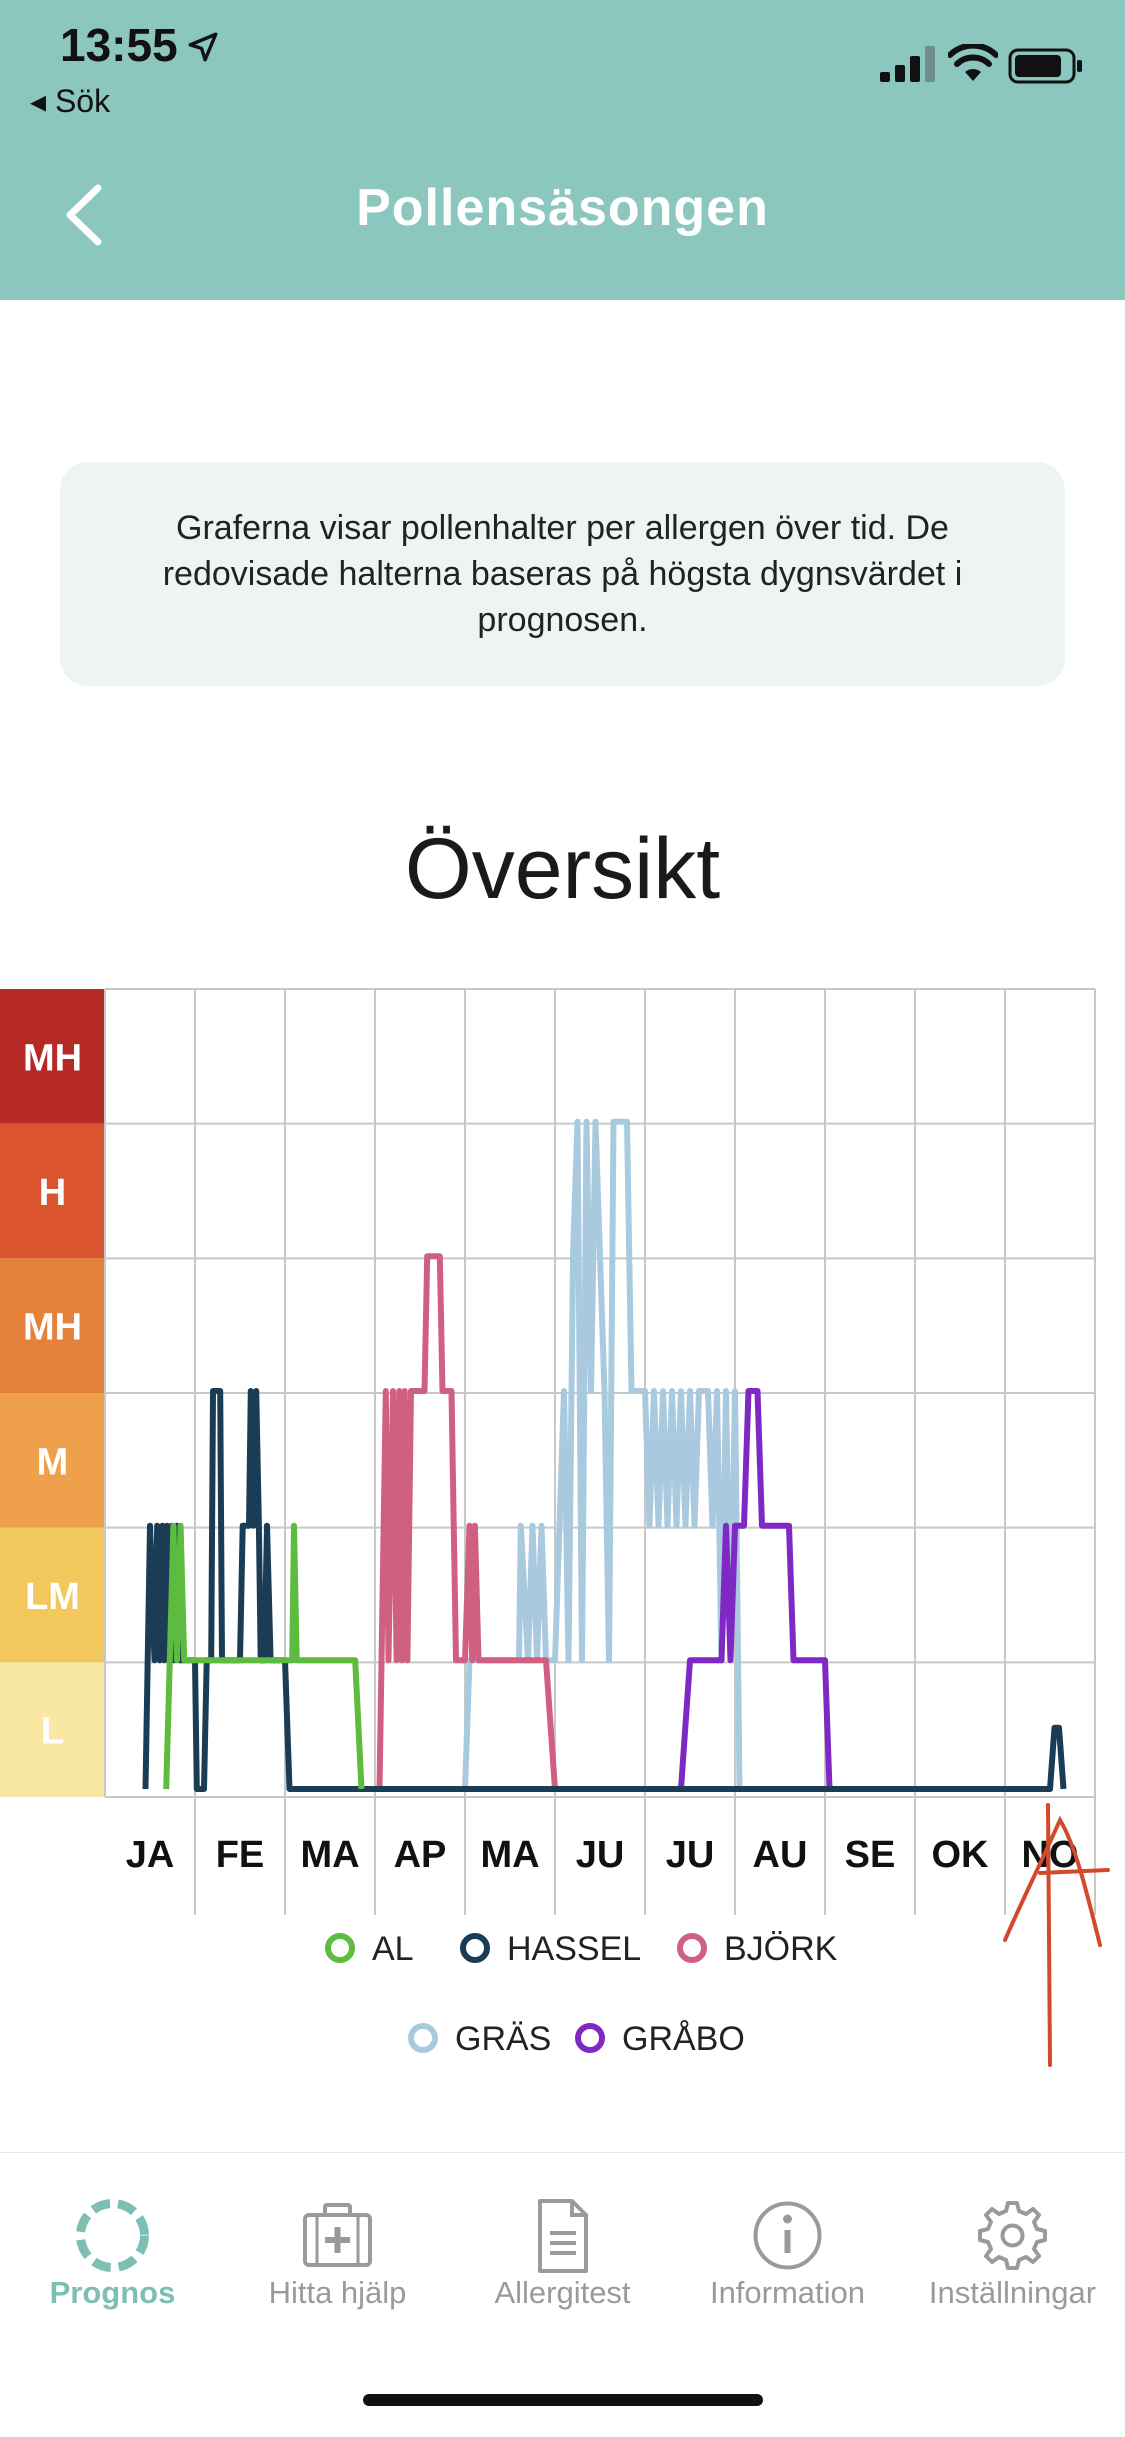  I want to click on x-axis-ticks: JA FE MA AP MA JU JU AU SE OK NO, so click(602, 1855).